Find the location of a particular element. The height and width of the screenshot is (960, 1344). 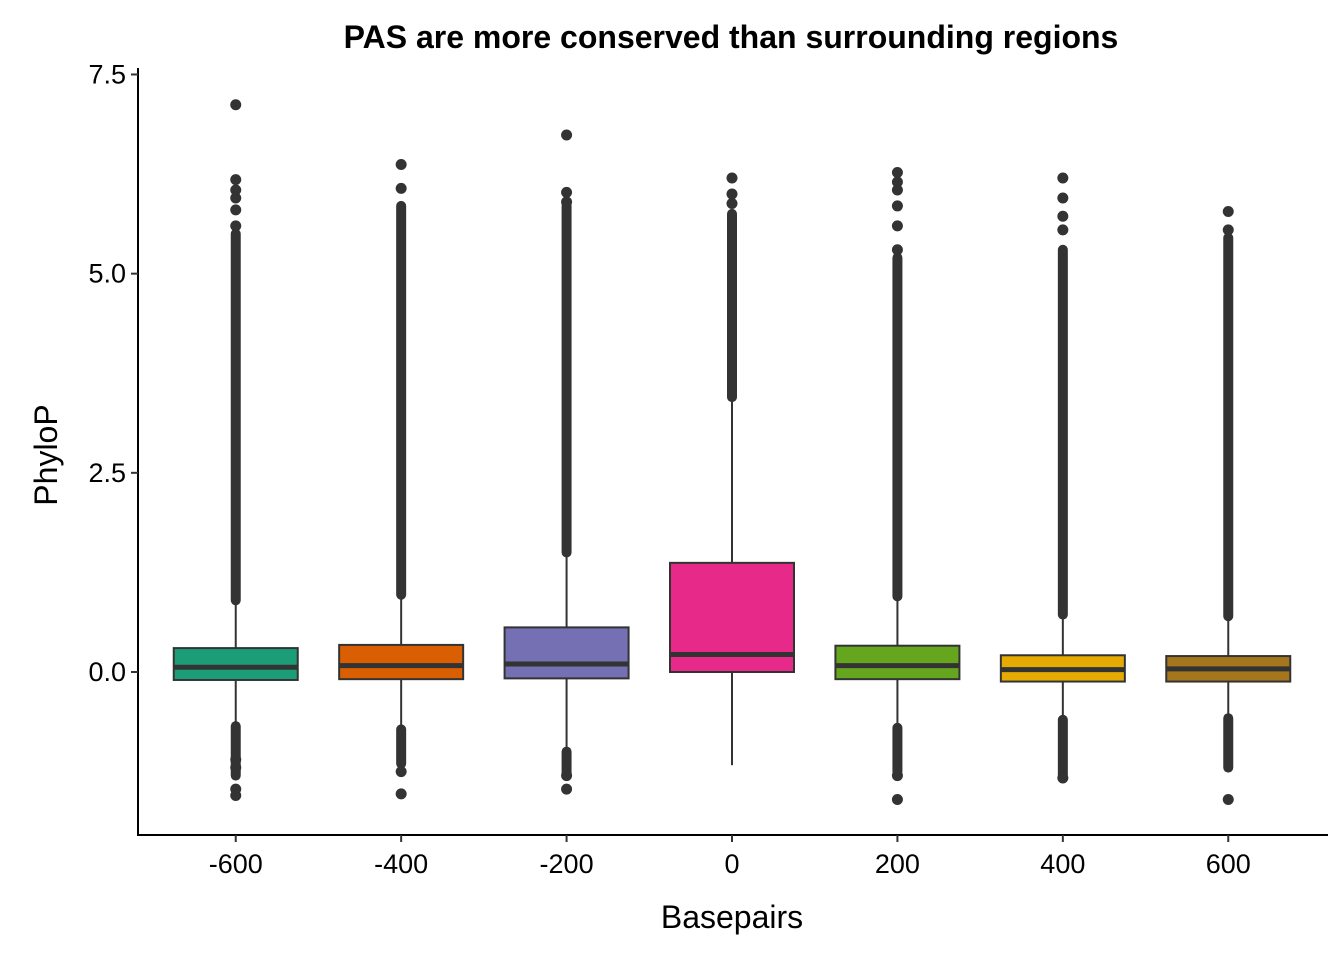

box-group--400 is located at coordinates (401, 479).